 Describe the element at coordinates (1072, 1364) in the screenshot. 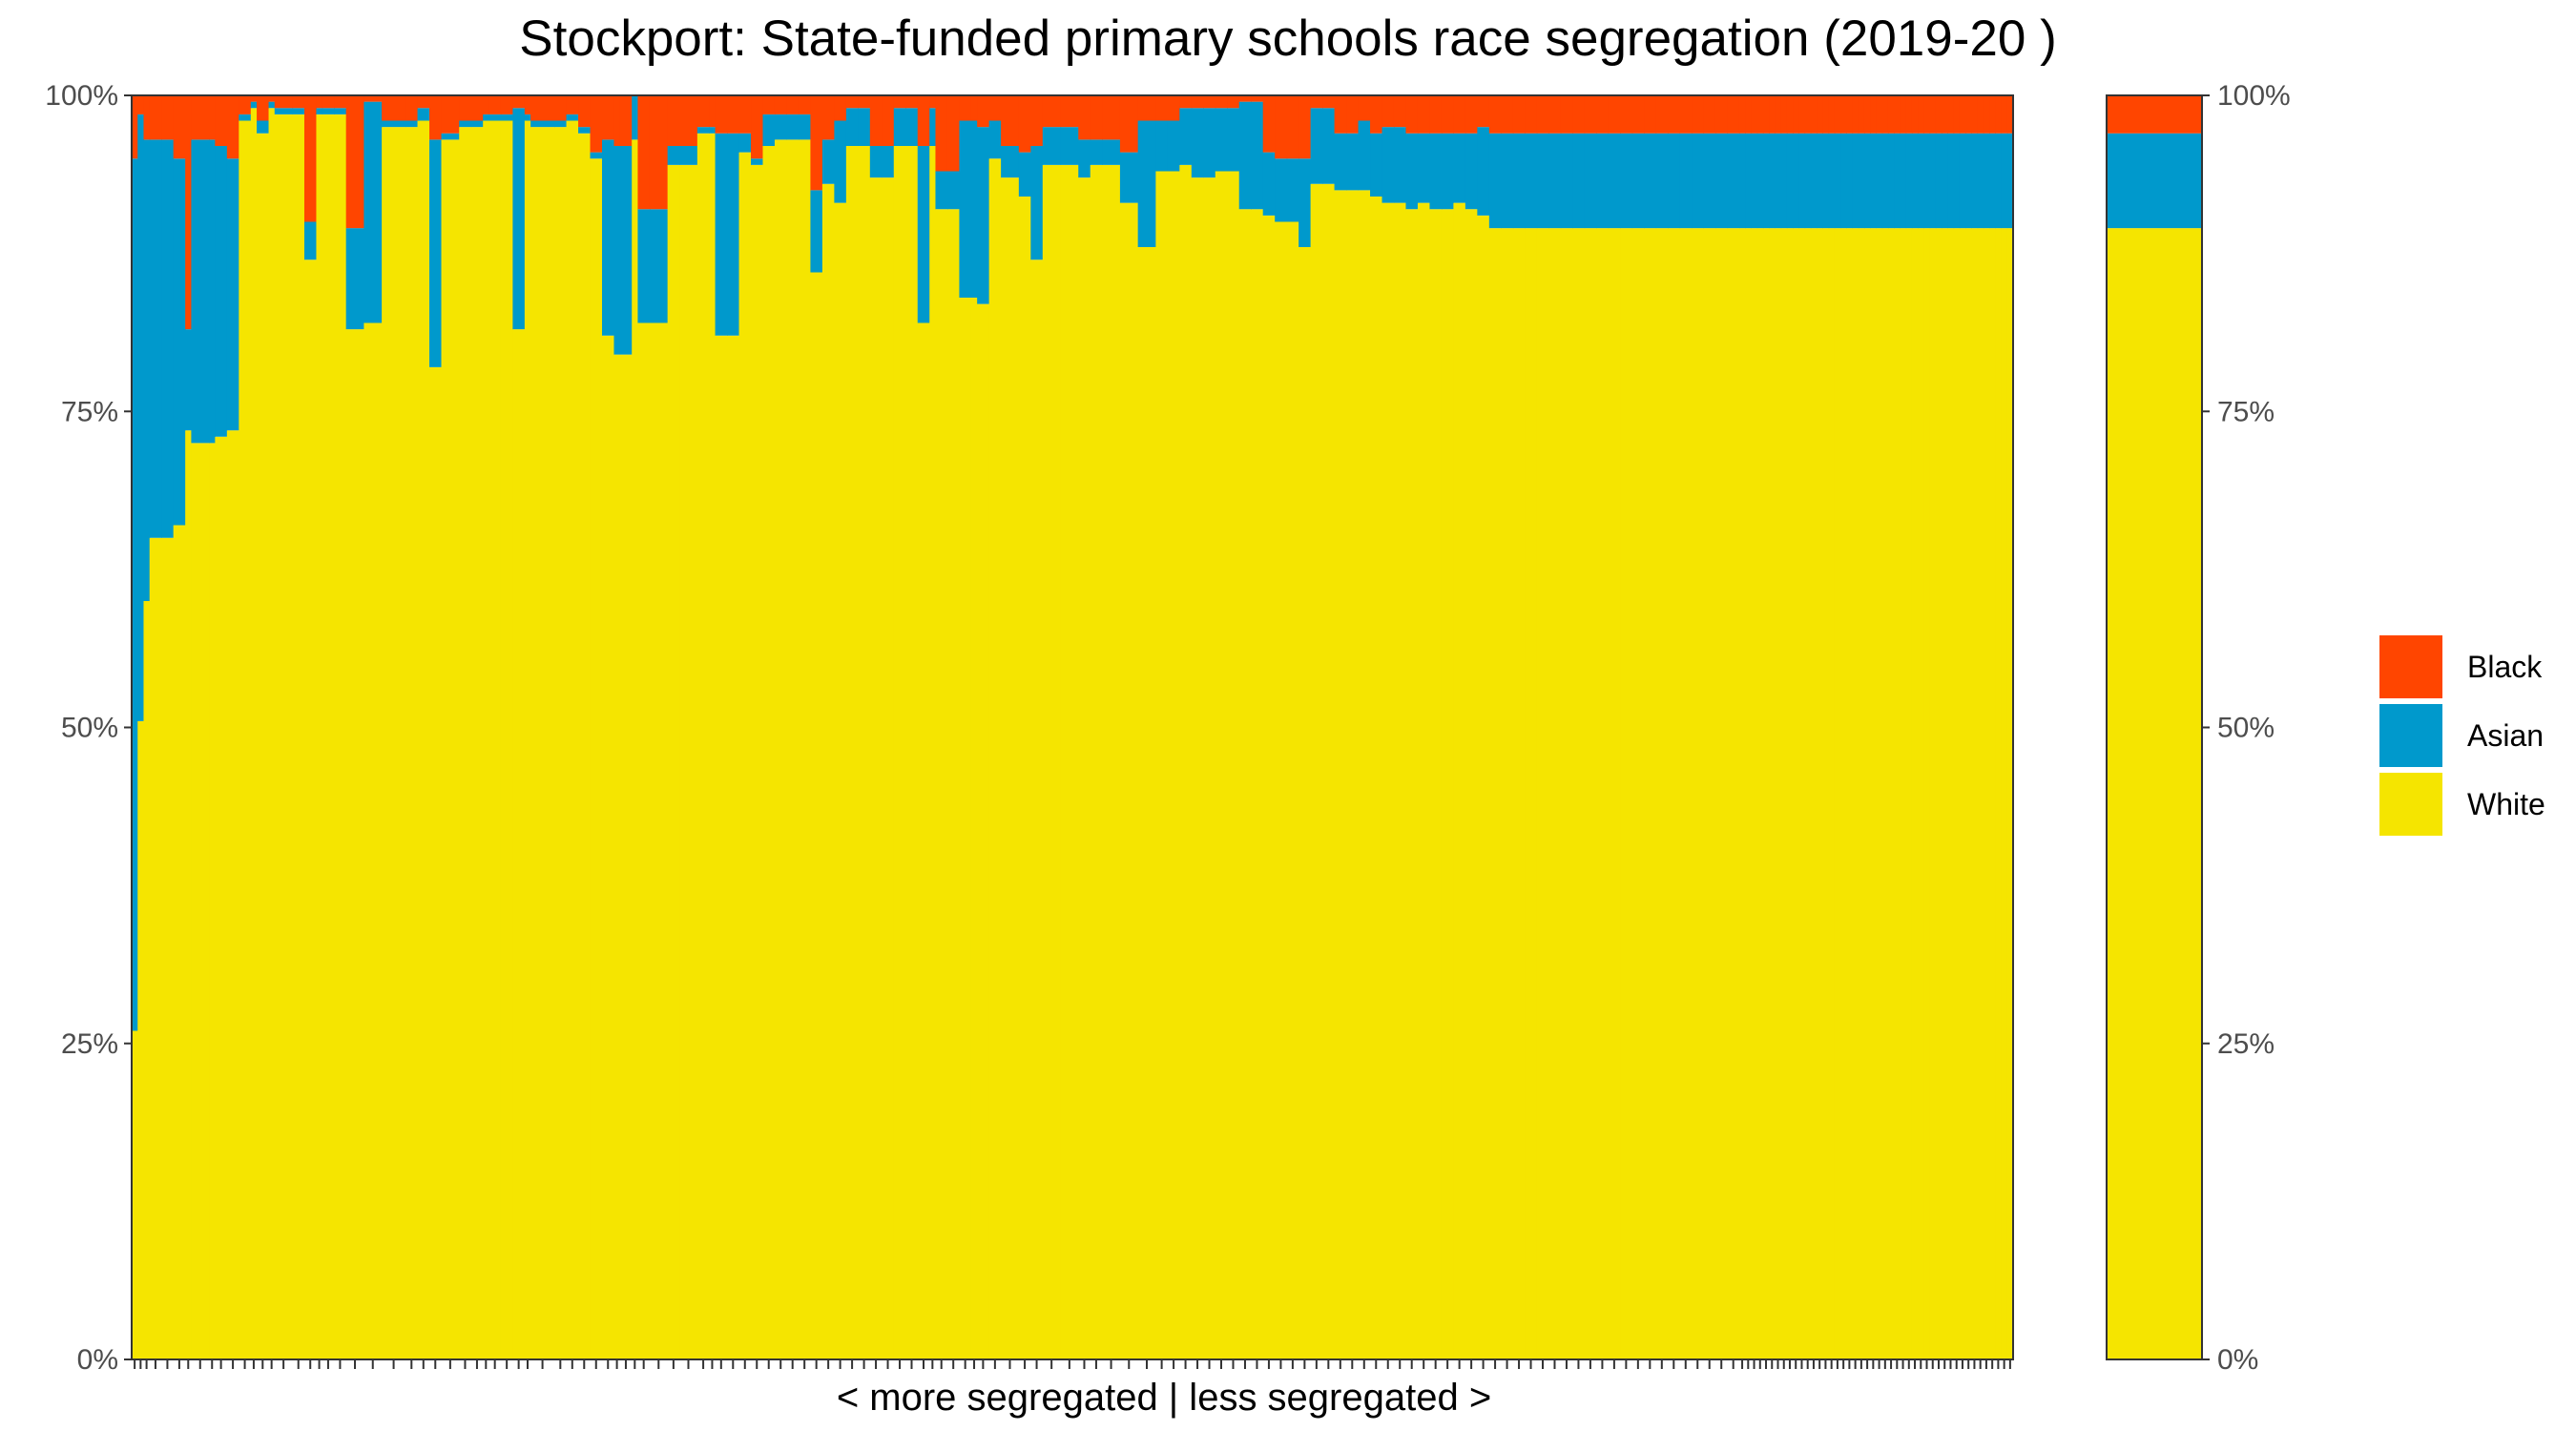

I see `x-axis-ticks` at that location.